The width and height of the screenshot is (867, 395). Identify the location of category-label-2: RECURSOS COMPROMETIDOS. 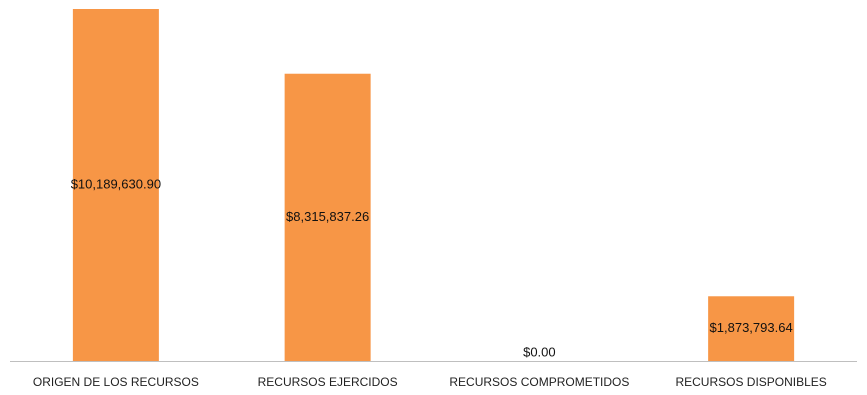
(539, 382).